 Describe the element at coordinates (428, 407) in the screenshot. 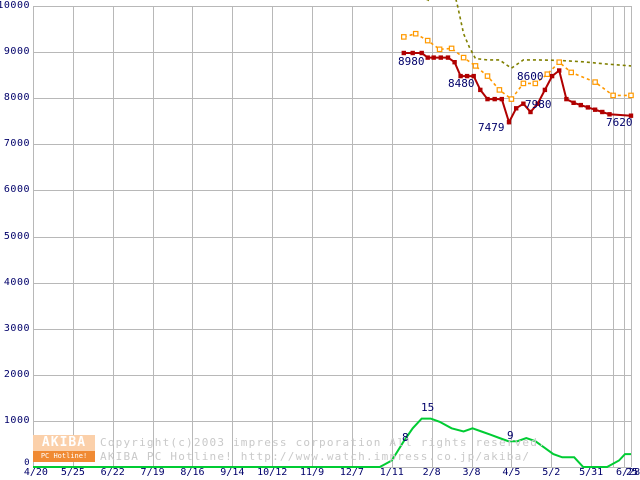

I see `count-label-15: 15` at that location.